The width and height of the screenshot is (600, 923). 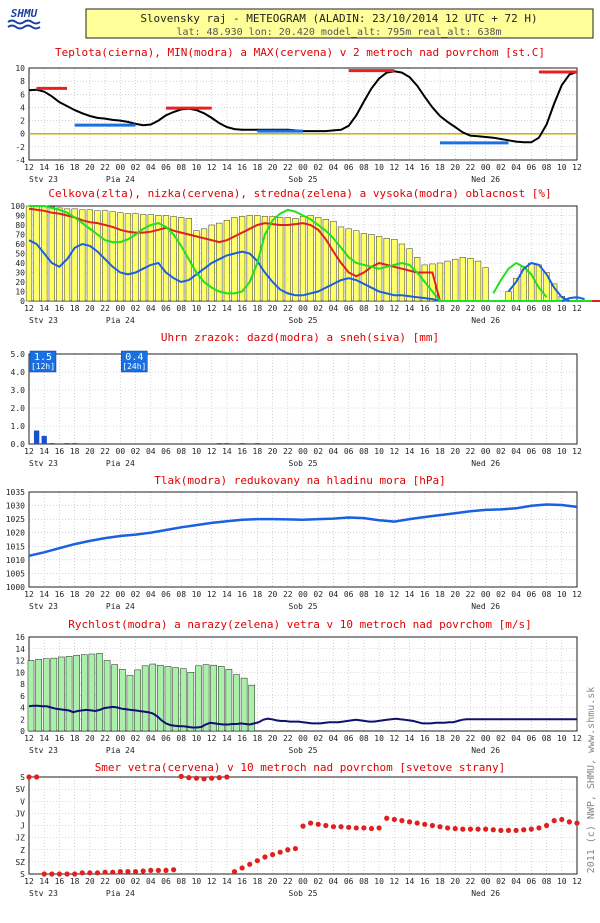 I want to click on y-tick-label: 2.0, so click(x=18, y=408).